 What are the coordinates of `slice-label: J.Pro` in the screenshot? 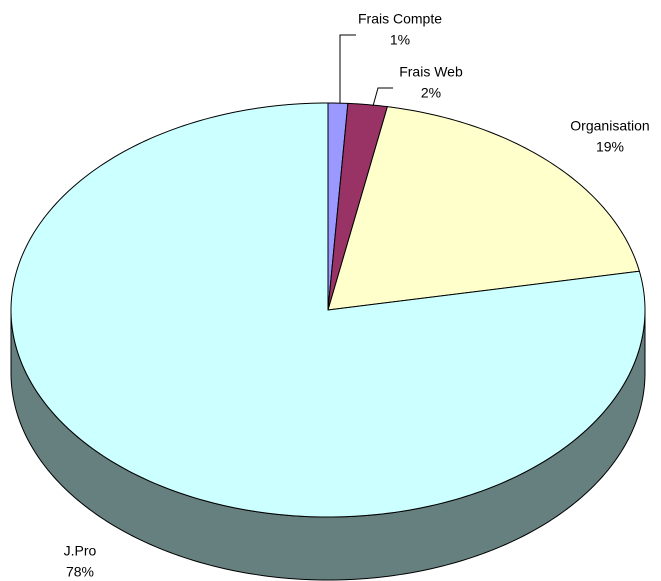 It's located at (80, 551).